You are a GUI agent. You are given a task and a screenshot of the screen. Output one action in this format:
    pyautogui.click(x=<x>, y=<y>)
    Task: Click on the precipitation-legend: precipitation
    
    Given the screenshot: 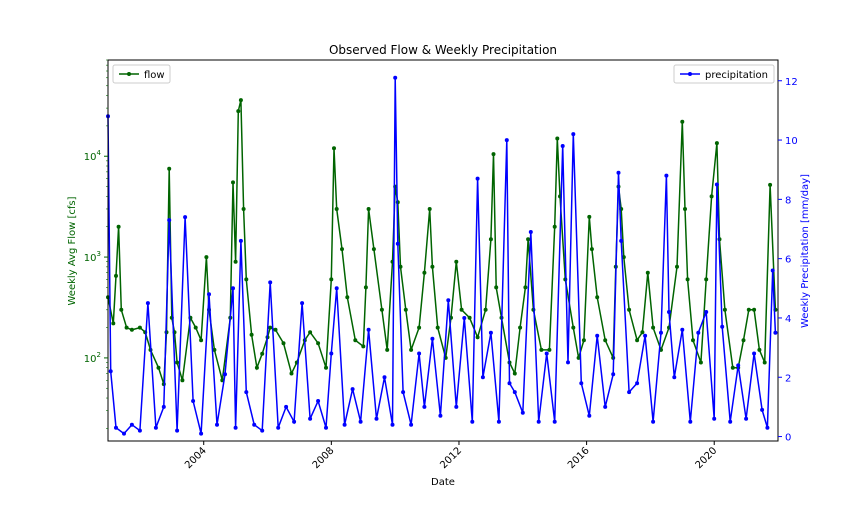 What is the action you would take?
    pyautogui.click(x=724, y=74)
    